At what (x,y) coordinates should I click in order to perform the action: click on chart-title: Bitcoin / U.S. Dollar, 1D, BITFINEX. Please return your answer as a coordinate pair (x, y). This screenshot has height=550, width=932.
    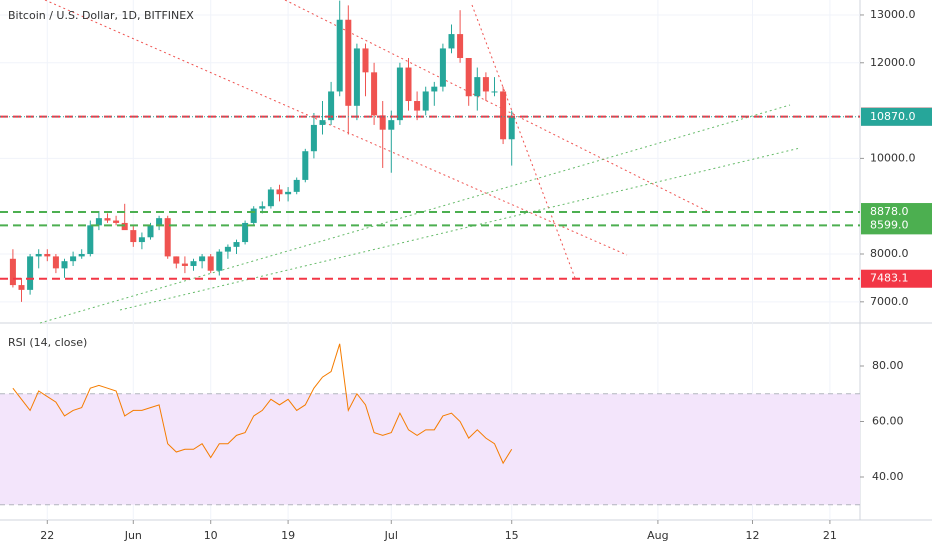
    Looking at the image, I should click on (101, 15).